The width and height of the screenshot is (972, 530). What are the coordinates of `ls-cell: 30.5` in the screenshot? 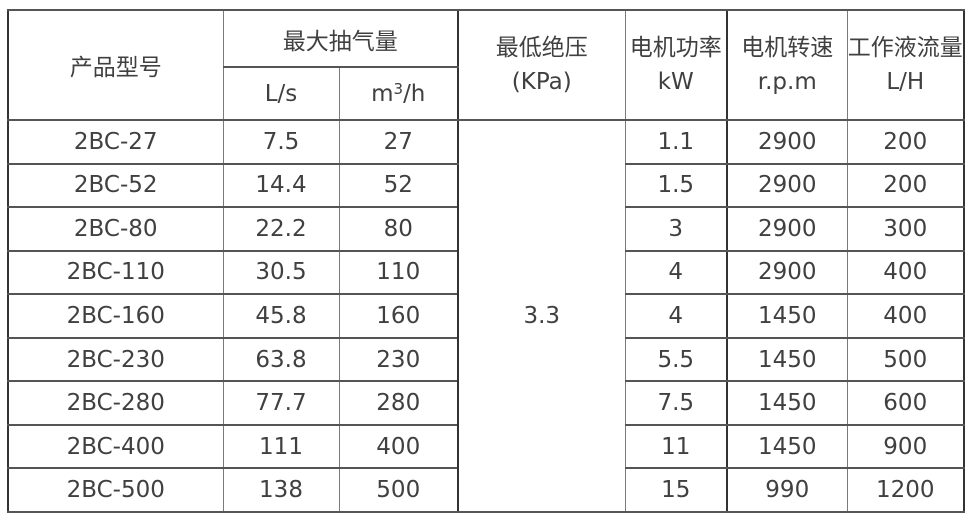 It's located at (281, 272).